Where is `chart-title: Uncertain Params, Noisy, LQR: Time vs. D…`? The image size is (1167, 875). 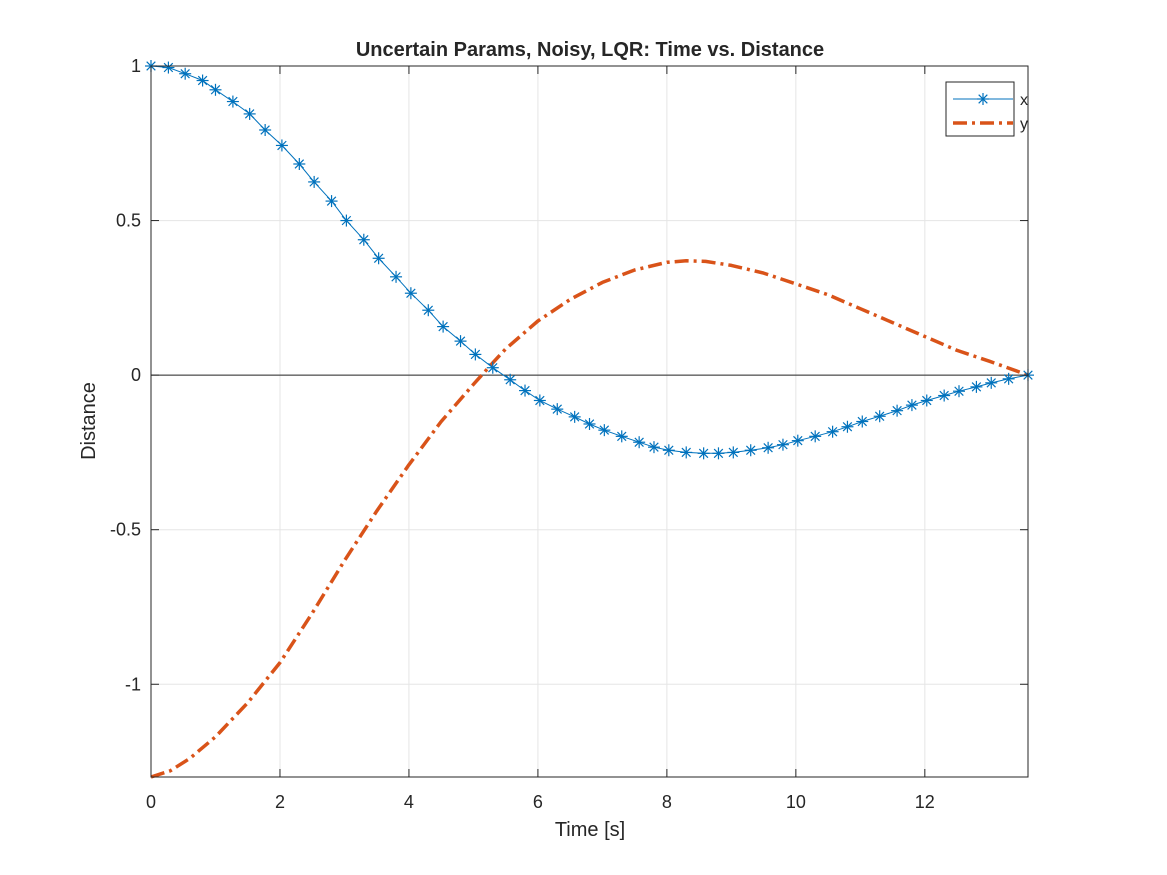 chart-title: Uncertain Params, Noisy, LQR: Time vs. D… is located at coordinates (590, 50).